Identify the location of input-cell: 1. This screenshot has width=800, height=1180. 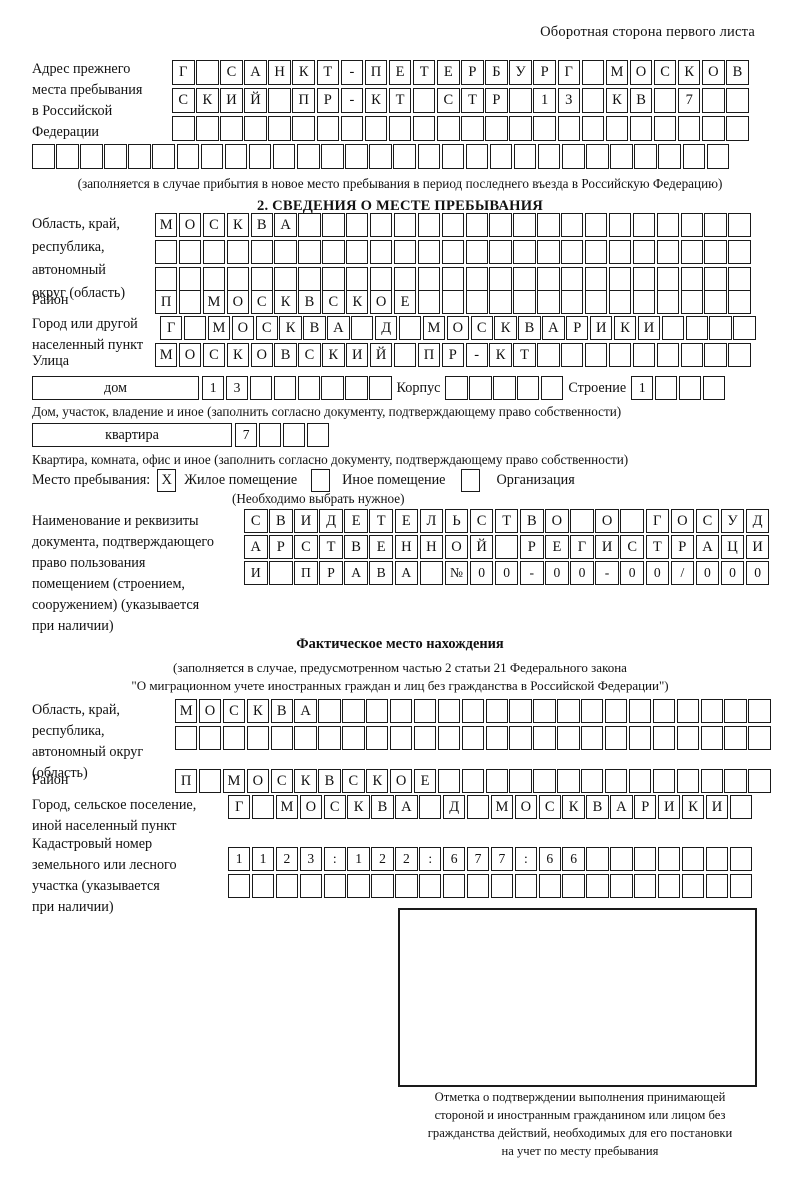
(358, 859).